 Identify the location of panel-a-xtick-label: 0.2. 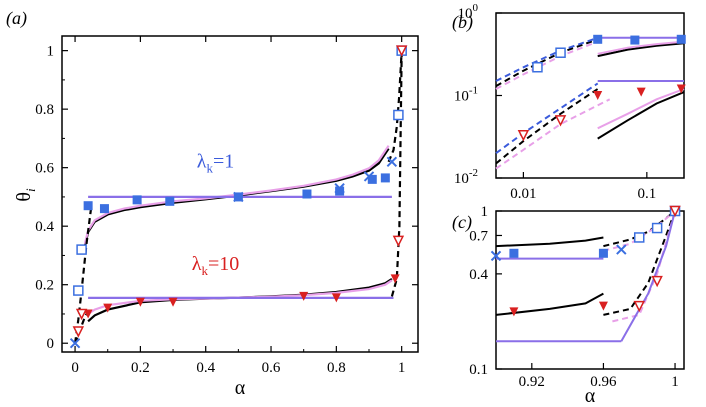
(140, 368).